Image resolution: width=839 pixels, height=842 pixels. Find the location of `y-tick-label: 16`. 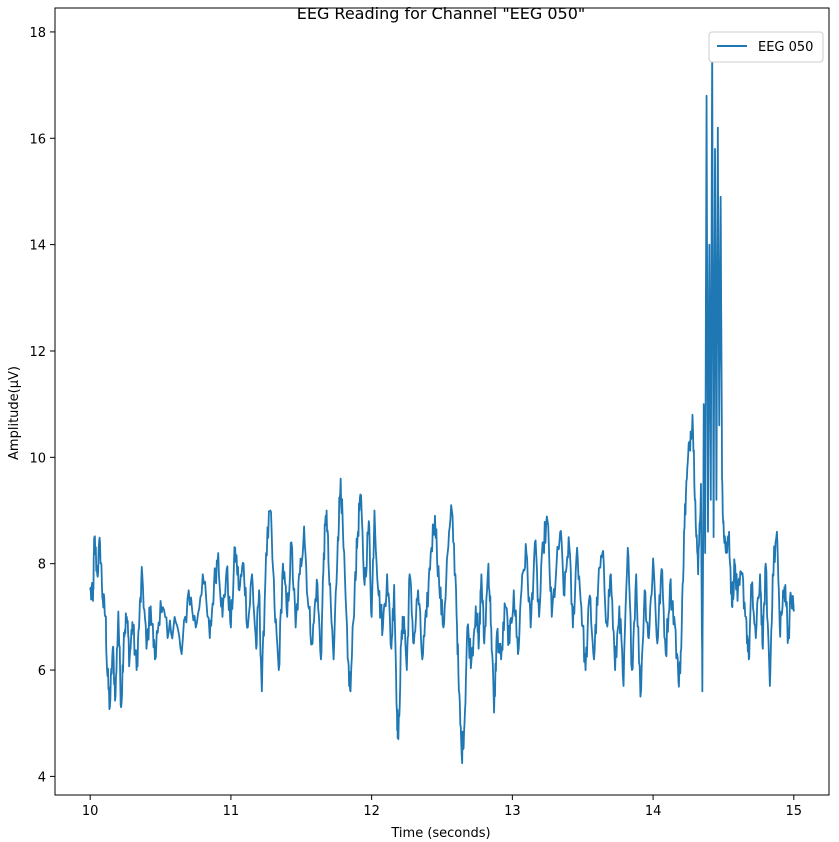

y-tick-label: 16 is located at coordinates (37, 139).